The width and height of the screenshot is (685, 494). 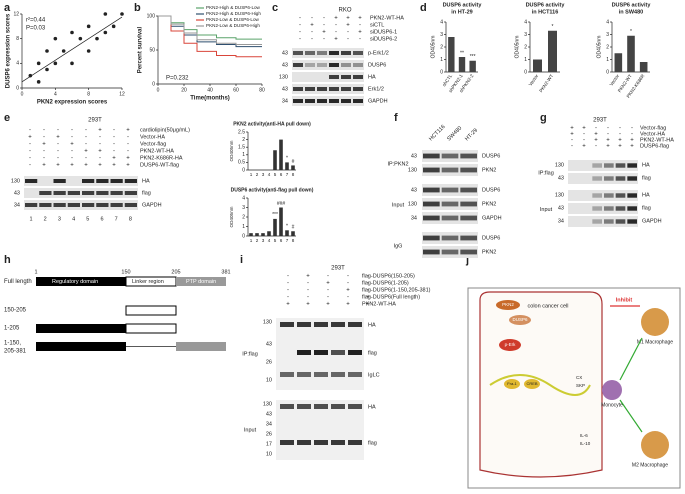 What do you see at coordinates (236, 90) in the screenshot?
I see `label: 60` at bounding box center [236, 90].